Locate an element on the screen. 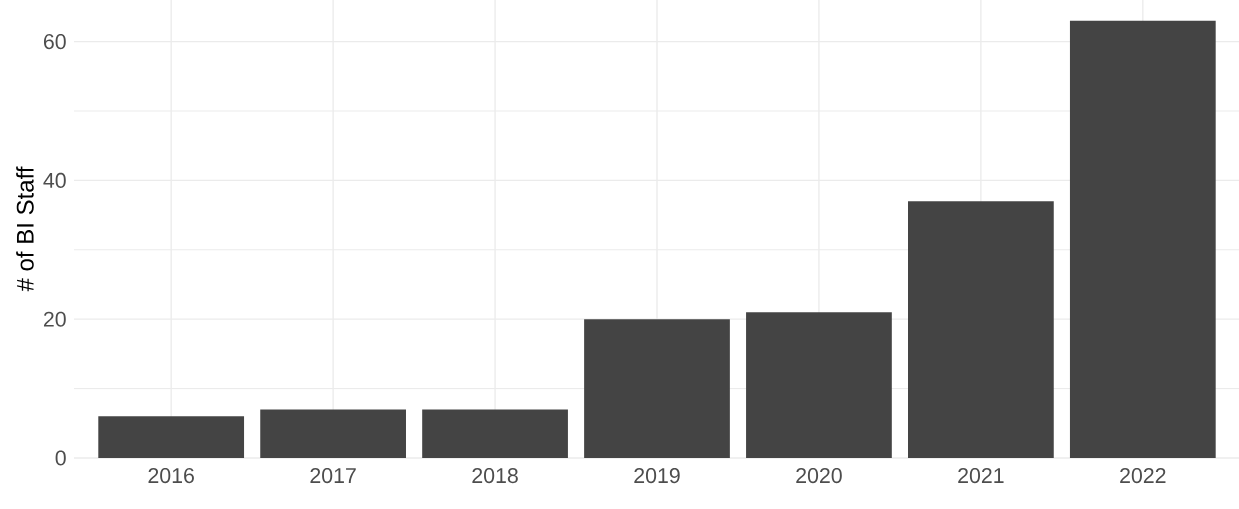 The image size is (1239, 509). y-tick-label: 20 is located at coordinates (54, 319).